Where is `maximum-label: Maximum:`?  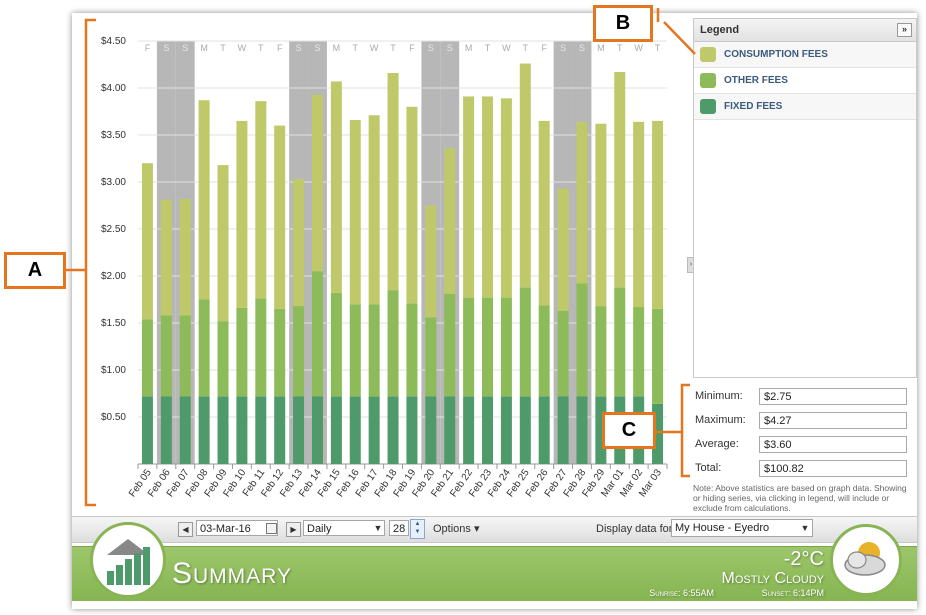
maximum-label: Maximum: is located at coordinates (720, 420).